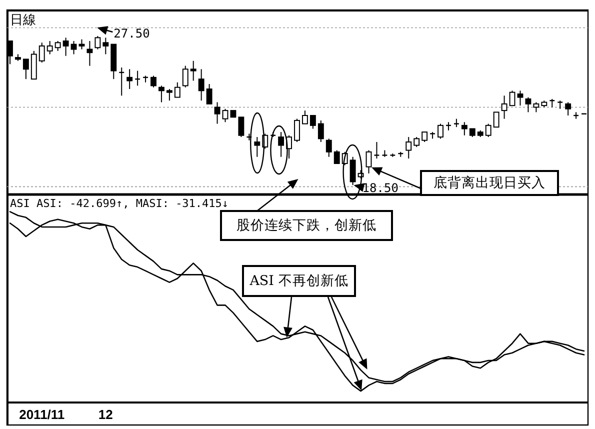  Describe the element at coordinates (119, 203) in the screenshot. I see `chart-title: ASI ASI: -42.699↑, MASI: -31.415↓` at that location.